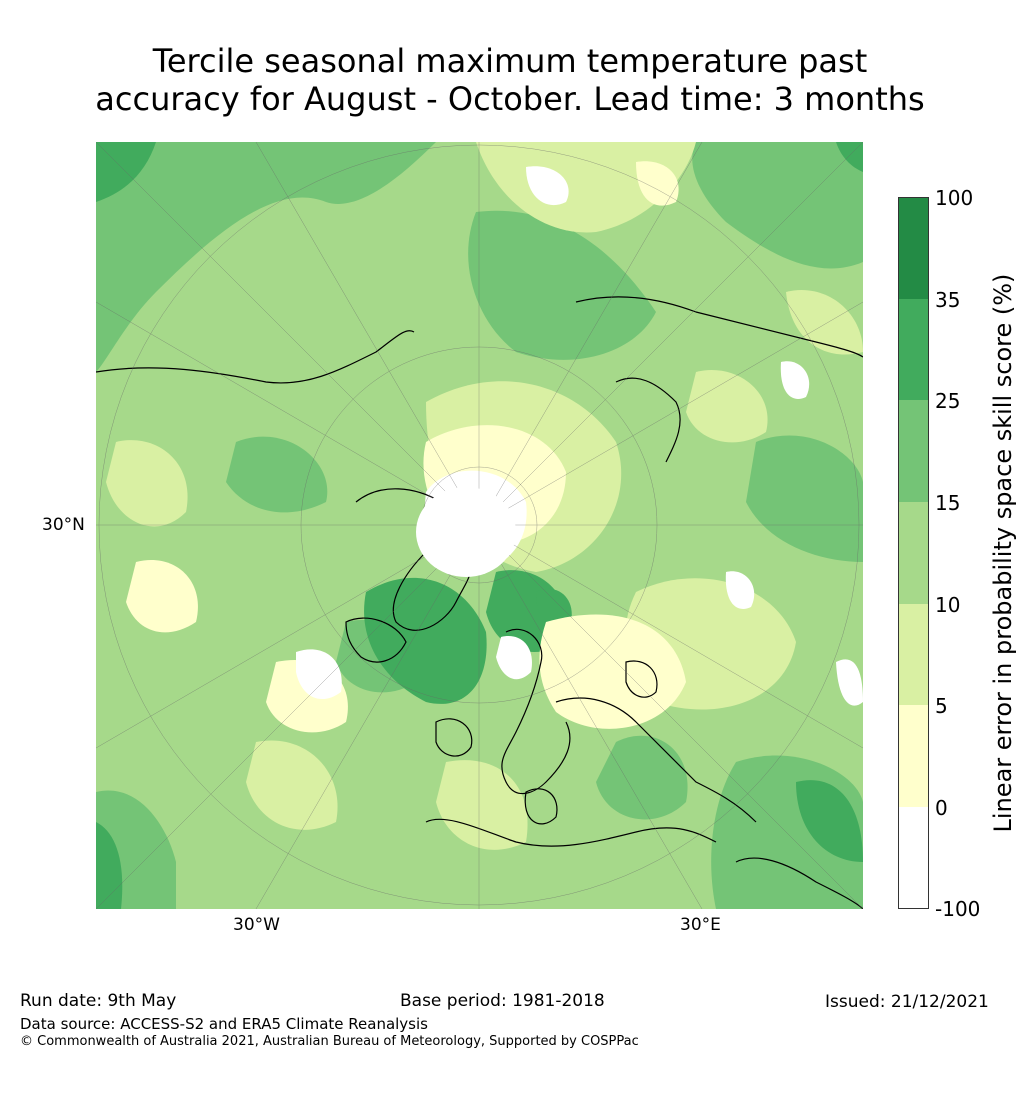 The height and width of the screenshot is (1095, 1020). Describe the element at coordinates (98, 1001) in the screenshot. I see `run-date: Run date: 9th May` at that location.